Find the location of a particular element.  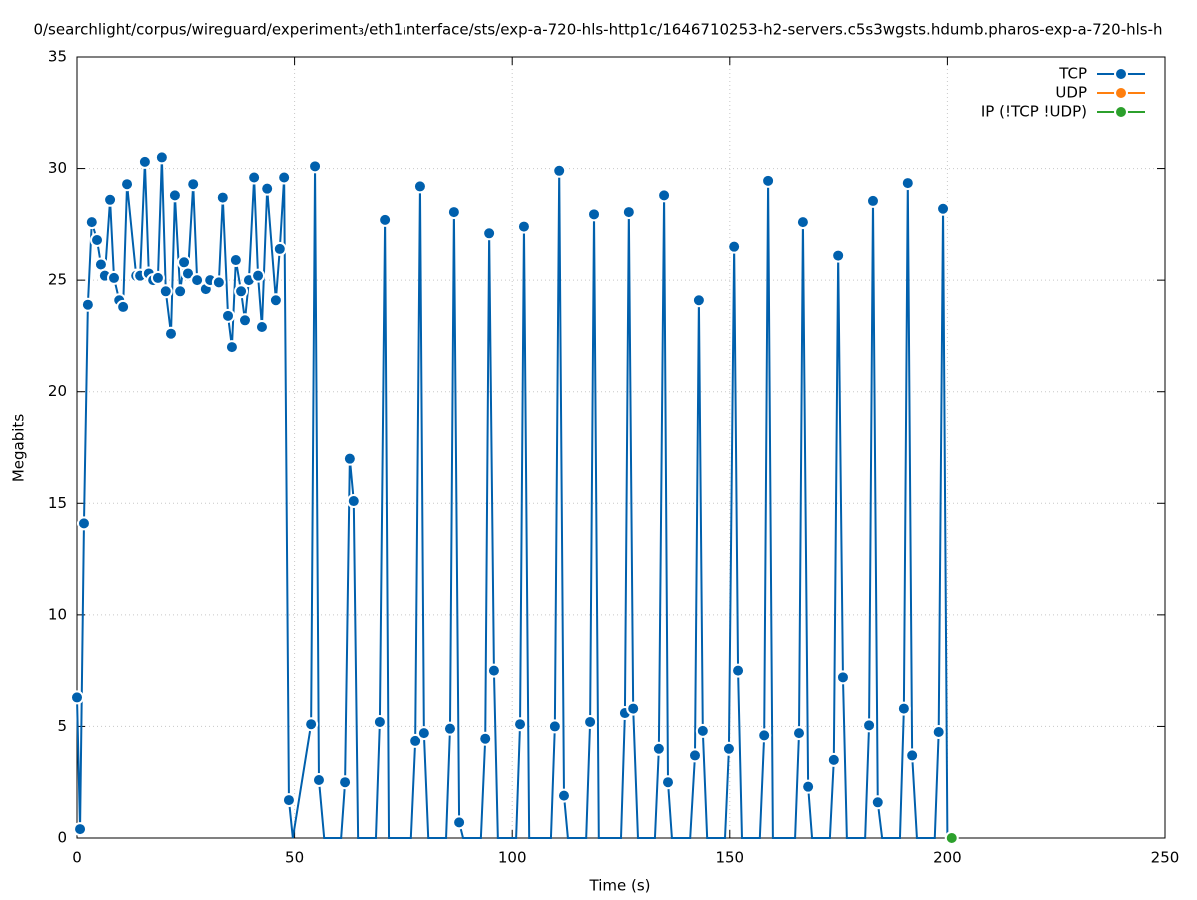

y-tick-label: 25 is located at coordinates (57, 280).